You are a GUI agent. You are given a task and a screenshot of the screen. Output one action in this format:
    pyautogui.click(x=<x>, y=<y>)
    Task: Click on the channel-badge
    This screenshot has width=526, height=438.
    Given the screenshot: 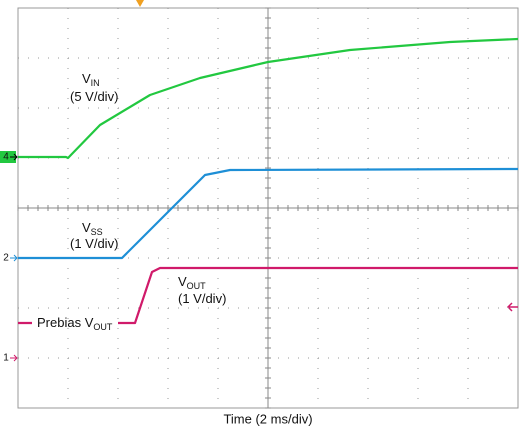 What is the action you would take?
    pyautogui.click(x=8, y=157)
    